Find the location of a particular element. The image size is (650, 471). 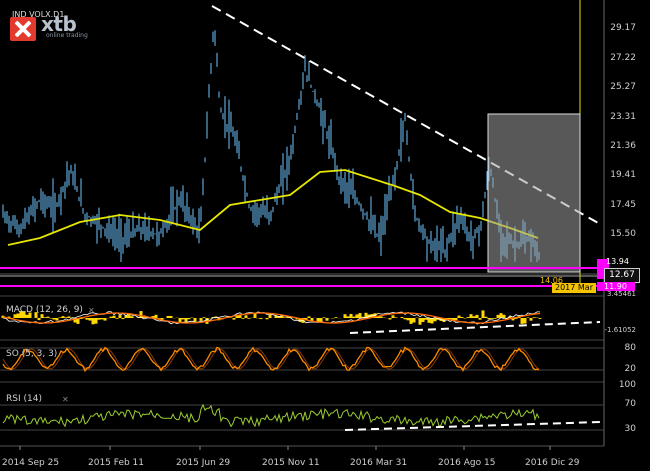

rsi-level-70: 70 is located at coordinates (630, 404).